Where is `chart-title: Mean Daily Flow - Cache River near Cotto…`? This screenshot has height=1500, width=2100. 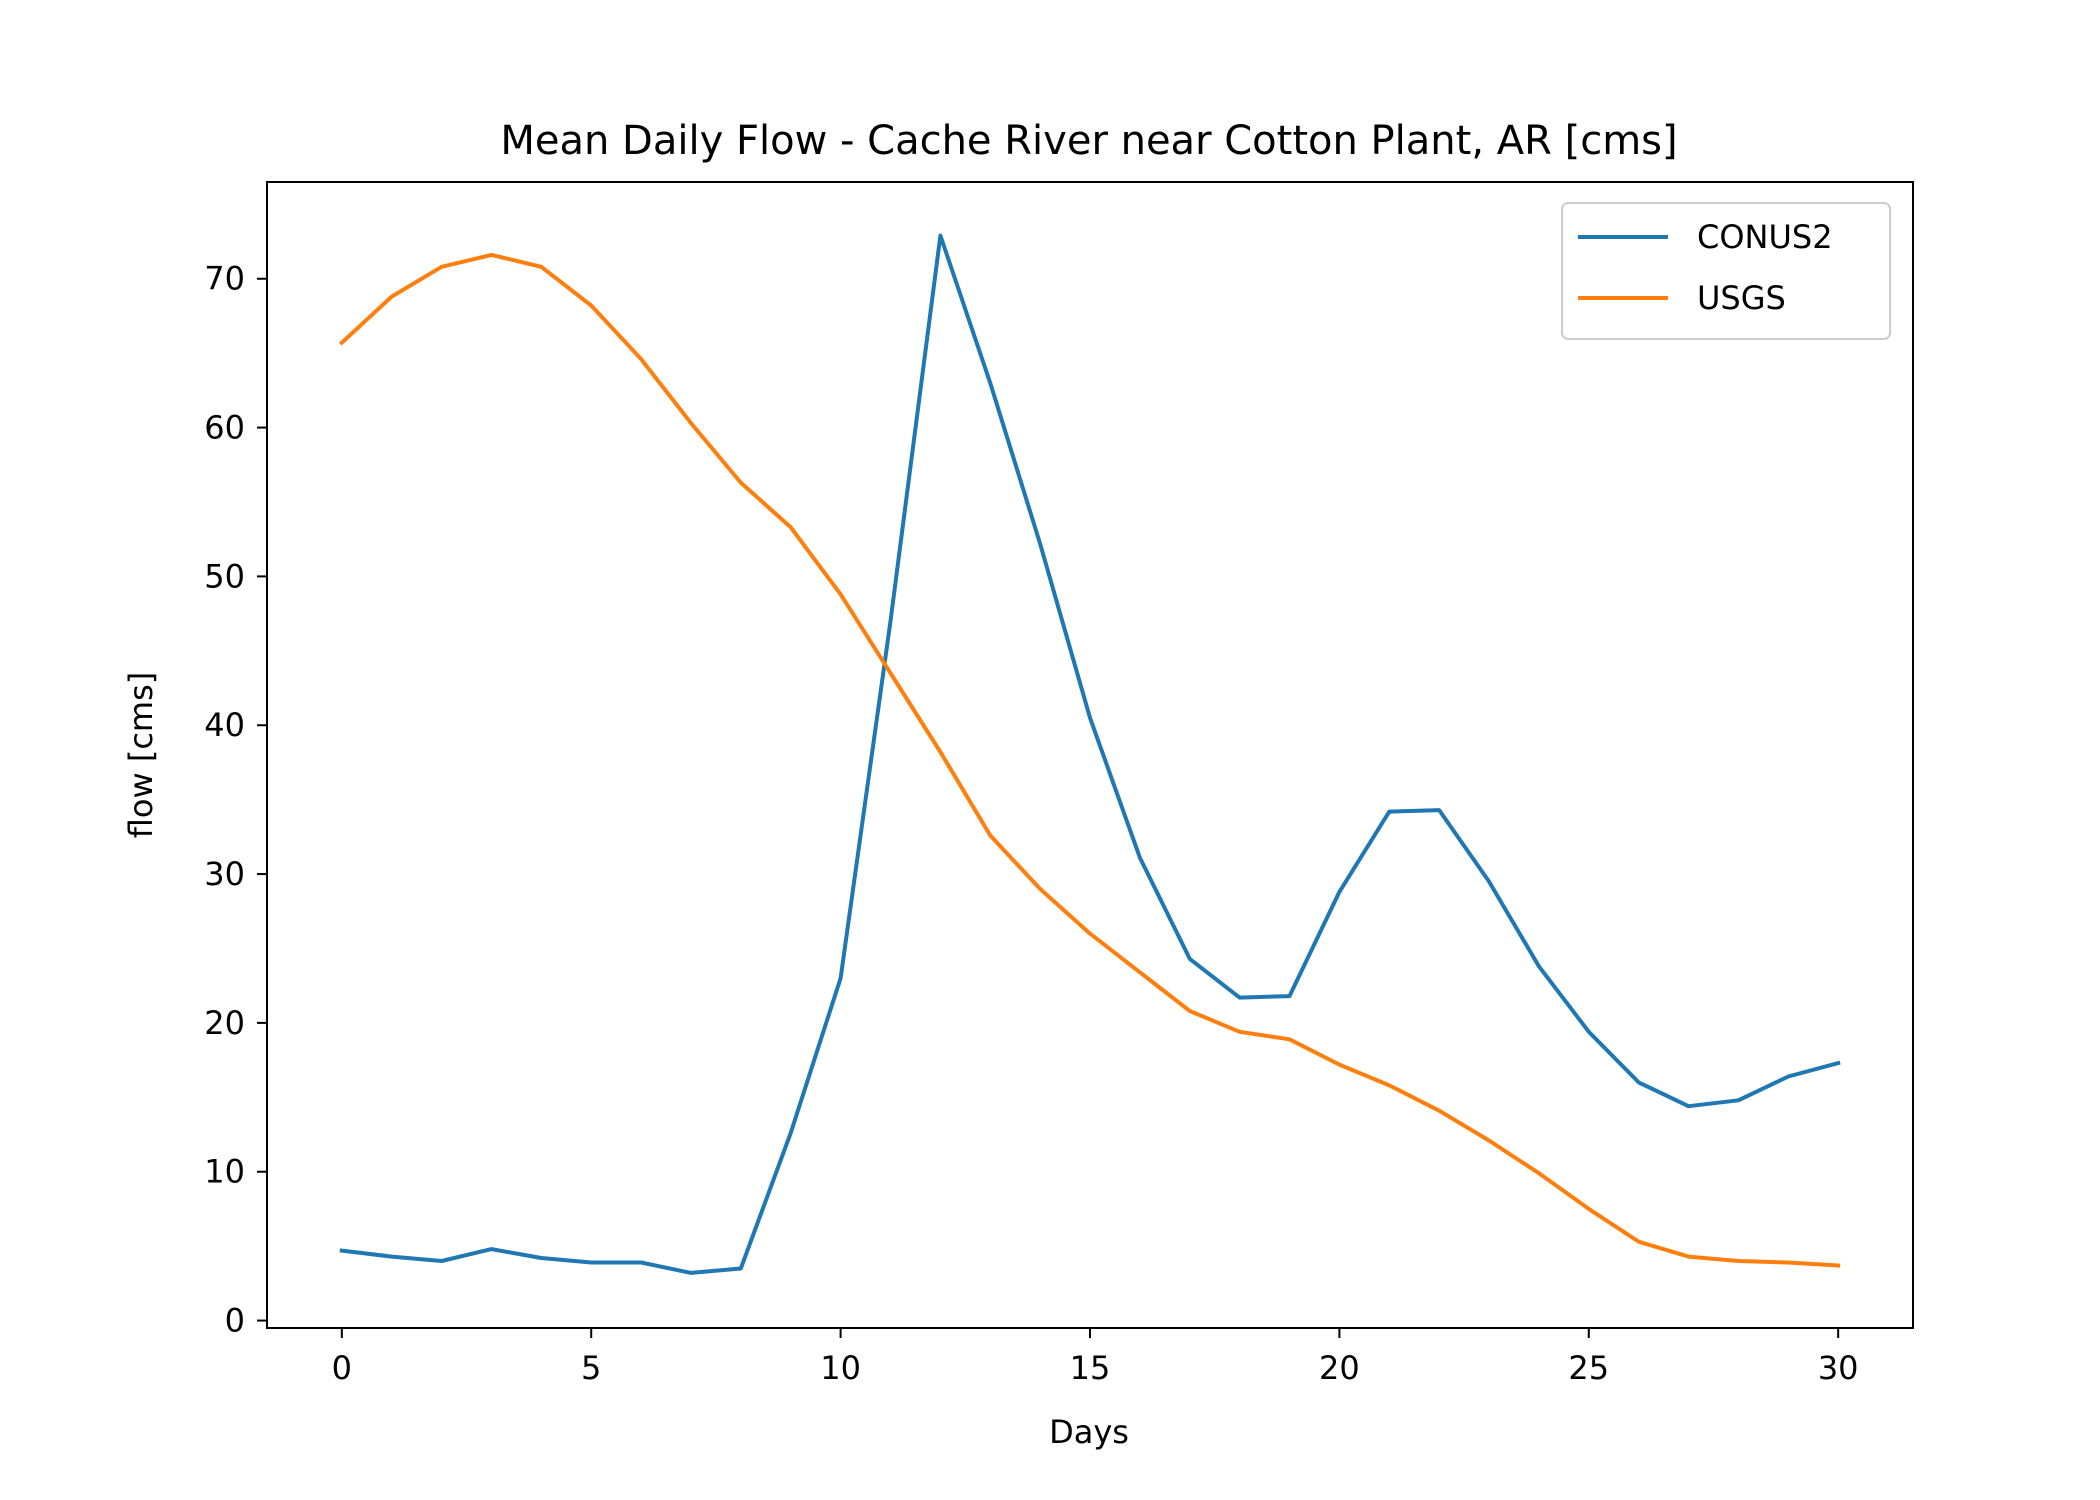 chart-title: Mean Daily Flow - Cache River near Cotto… is located at coordinates (1088, 141).